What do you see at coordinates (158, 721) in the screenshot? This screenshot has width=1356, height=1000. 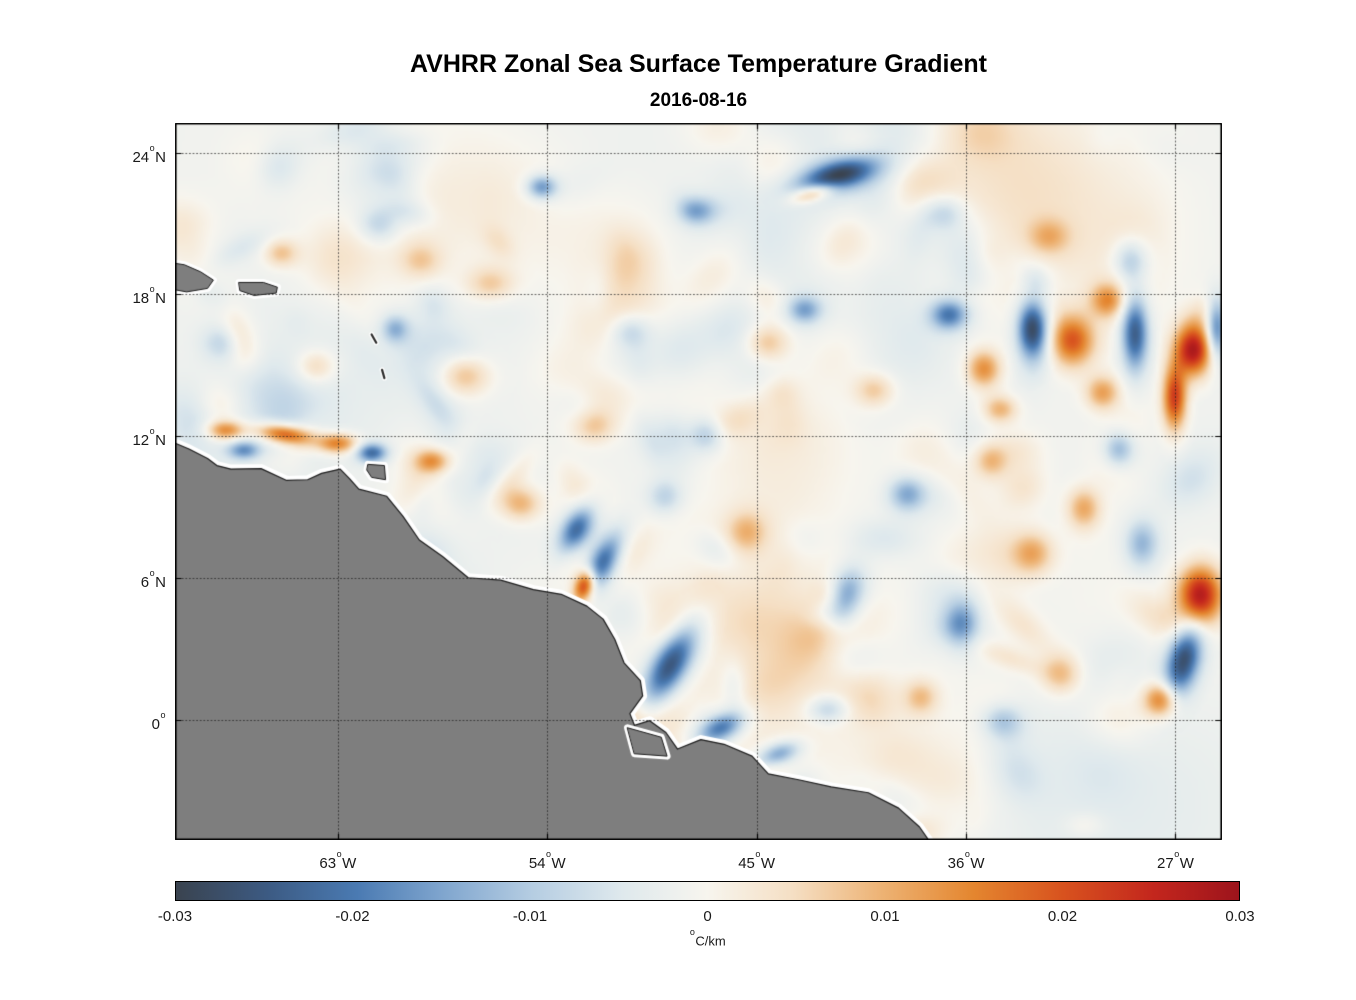 I see `y-axis-tick-0: 0o` at bounding box center [158, 721].